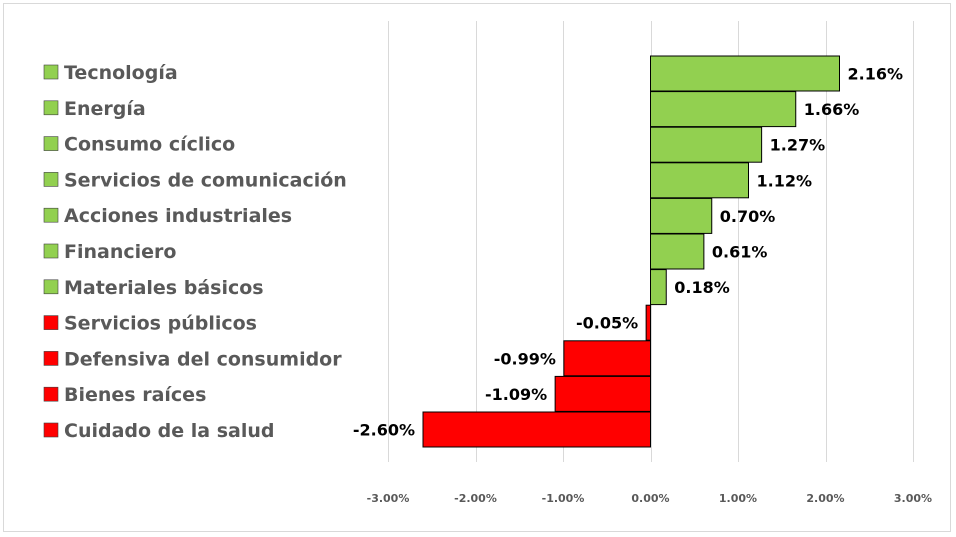 This screenshot has height=537, width=956. Describe the element at coordinates (178, 216) in the screenshot. I see `legend-label: Acciones industriales` at that location.